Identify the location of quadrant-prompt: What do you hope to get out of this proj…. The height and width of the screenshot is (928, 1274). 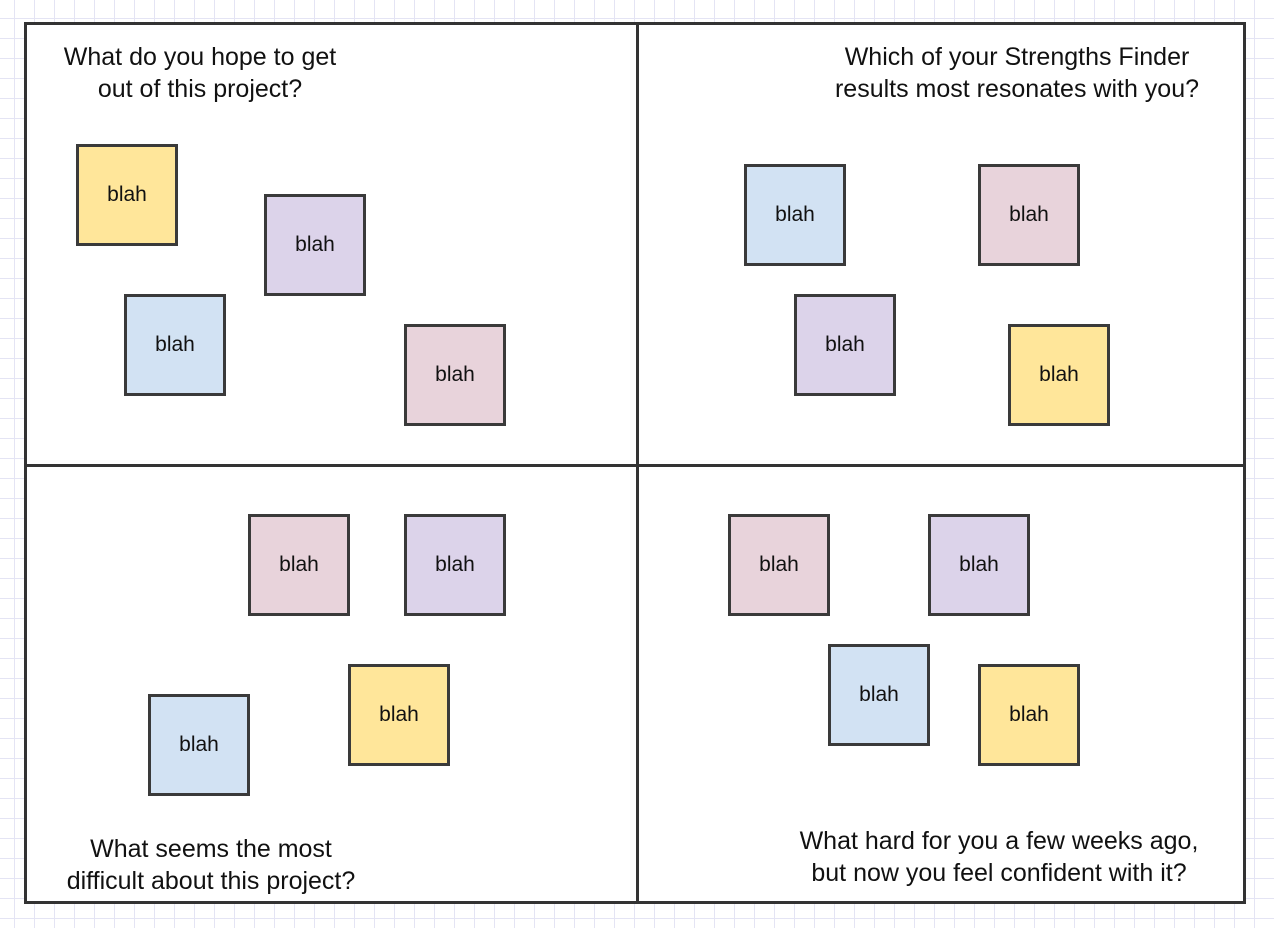
(200, 73).